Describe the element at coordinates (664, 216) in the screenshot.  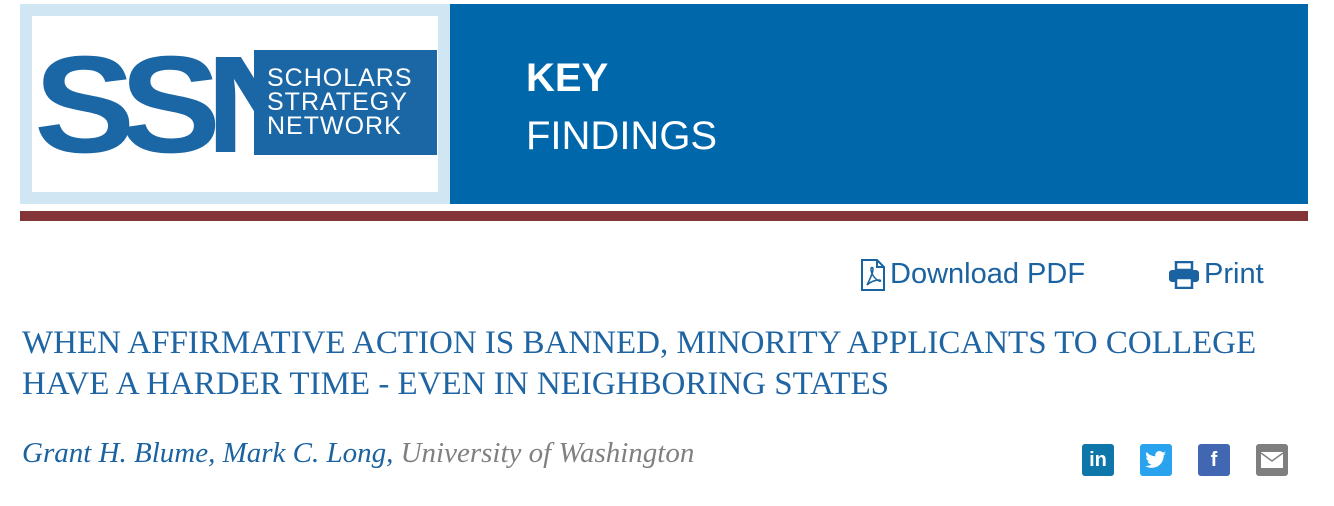
I see `divider-bar` at that location.